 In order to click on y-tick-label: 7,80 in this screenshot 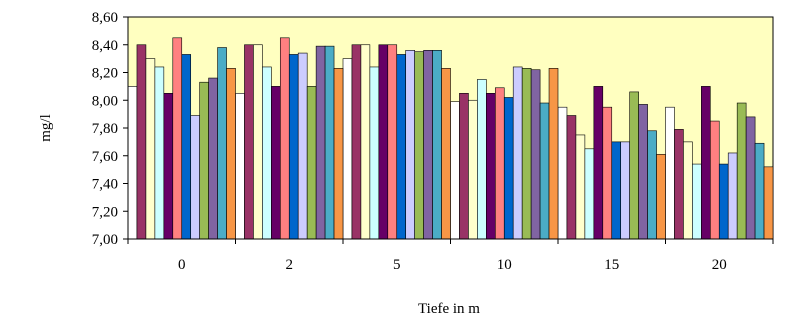, I will do `click(105, 129)`.